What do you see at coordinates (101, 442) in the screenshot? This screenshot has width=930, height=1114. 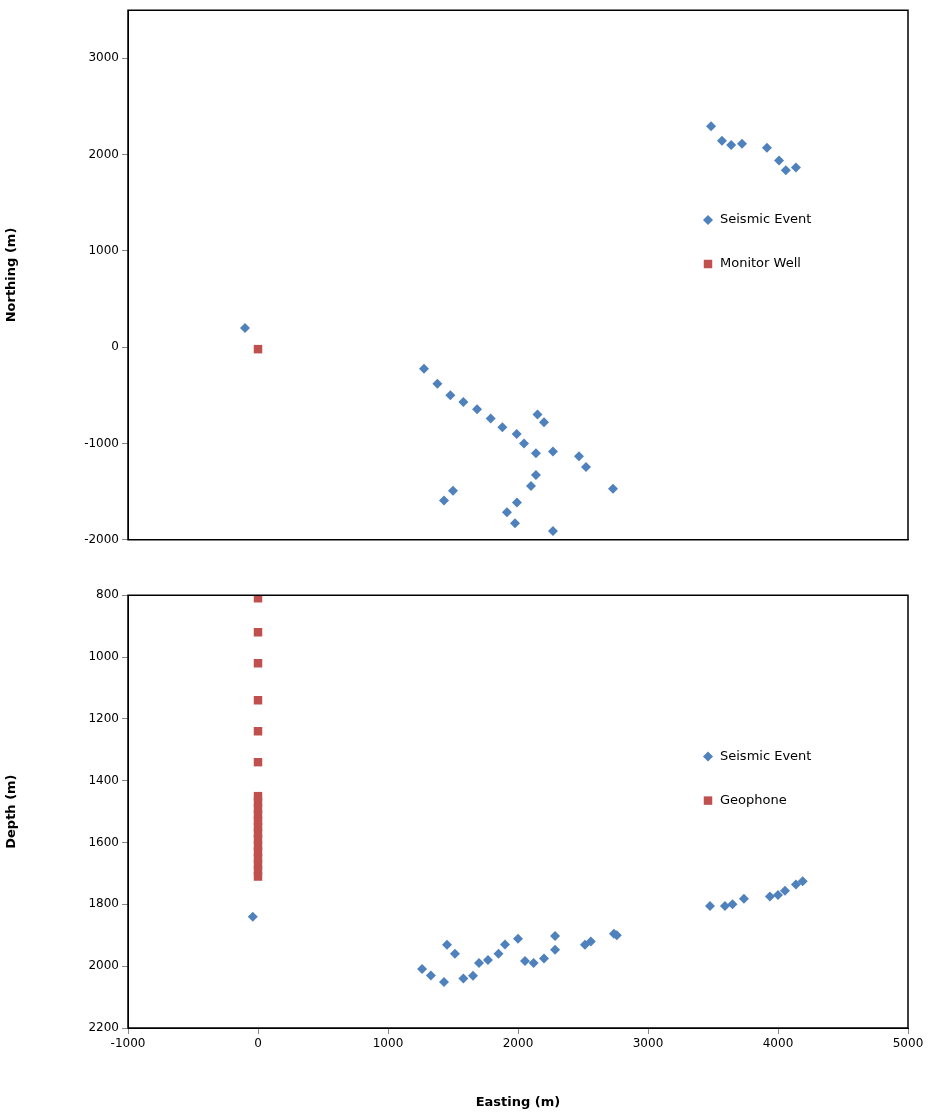 I see `y-tick-label: -1000` at bounding box center [101, 442].